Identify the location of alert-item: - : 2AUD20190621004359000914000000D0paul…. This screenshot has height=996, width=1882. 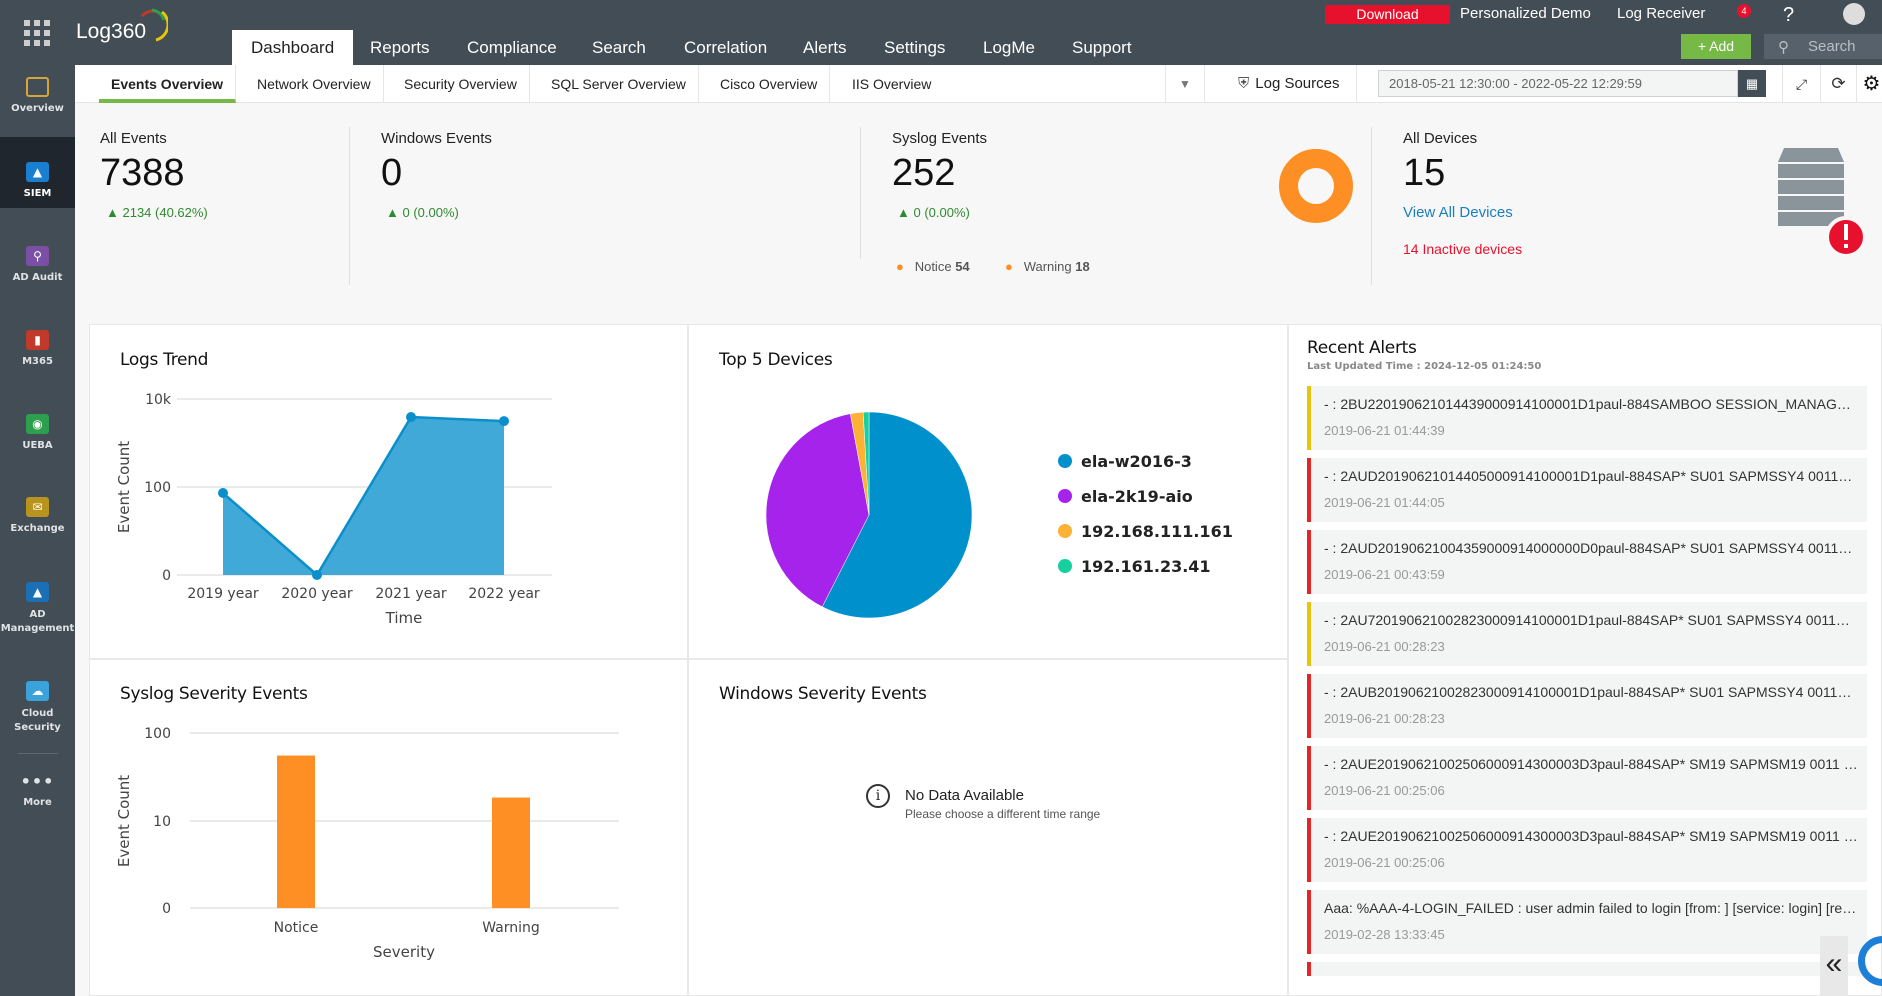
(1587, 562).